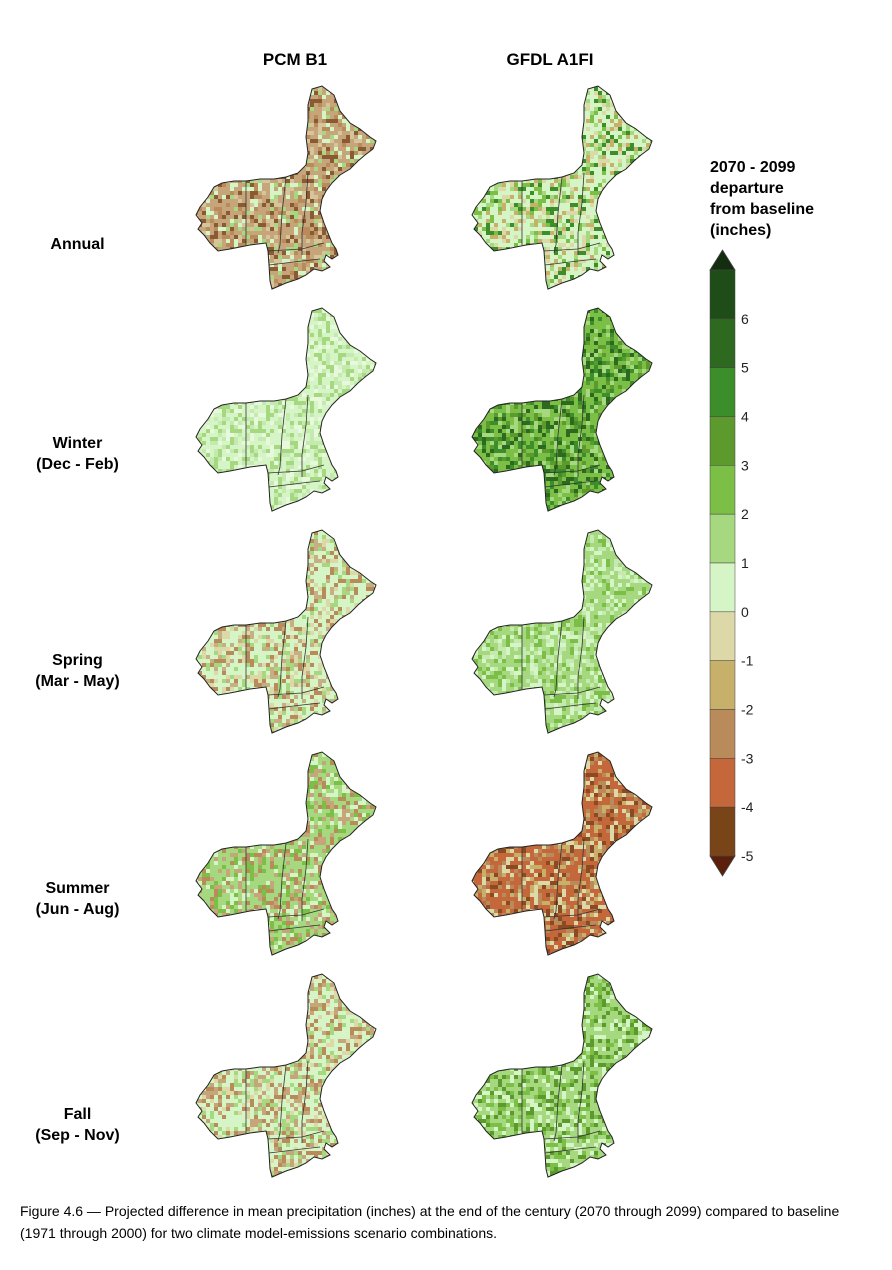 The height and width of the screenshot is (1270, 892). I want to click on map-annual-gfdl-a1fi, so click(566, 190).